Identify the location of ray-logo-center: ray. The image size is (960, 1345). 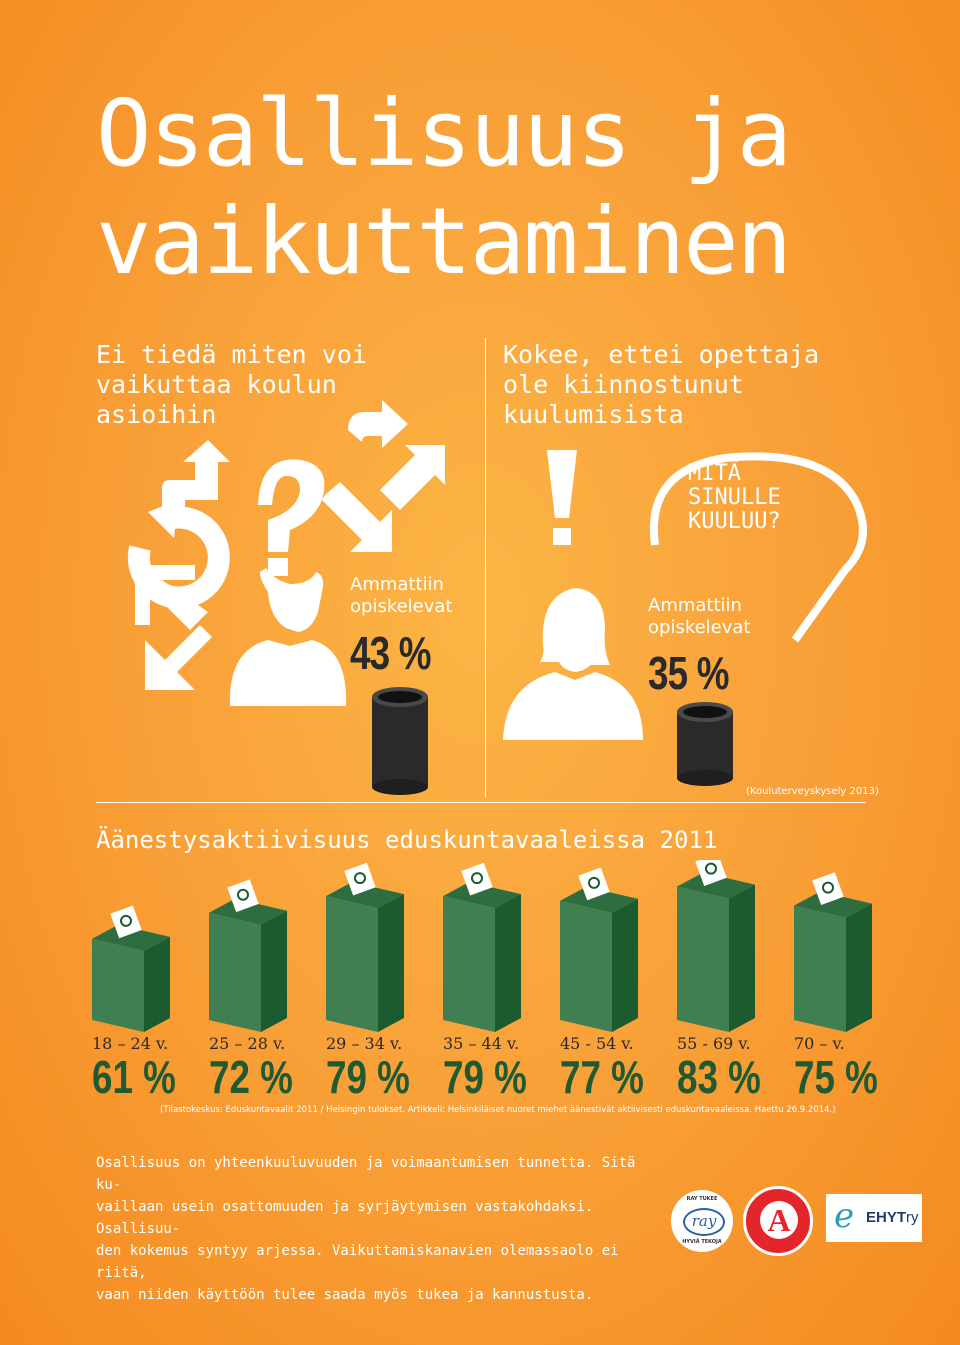
(704, 1222).